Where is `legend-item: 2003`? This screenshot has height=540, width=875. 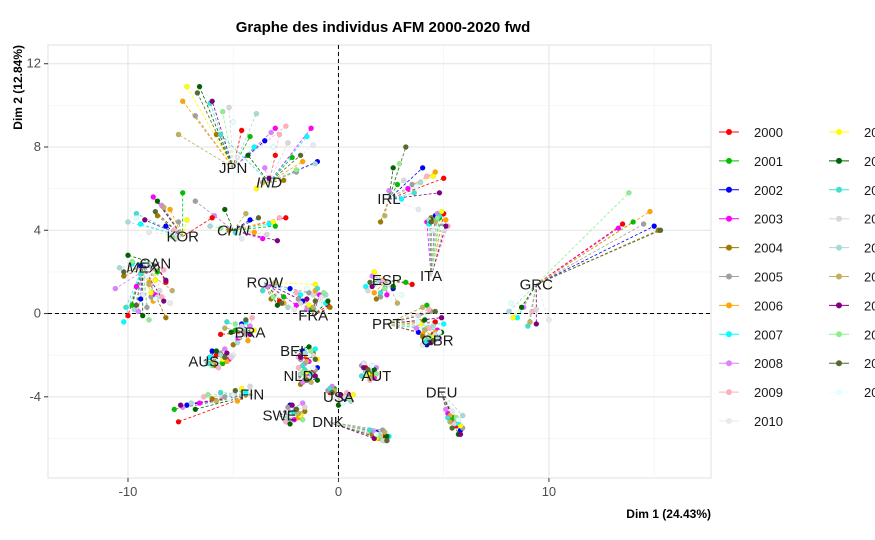 legend-item: 2003 is located at coordinates (751, 219).